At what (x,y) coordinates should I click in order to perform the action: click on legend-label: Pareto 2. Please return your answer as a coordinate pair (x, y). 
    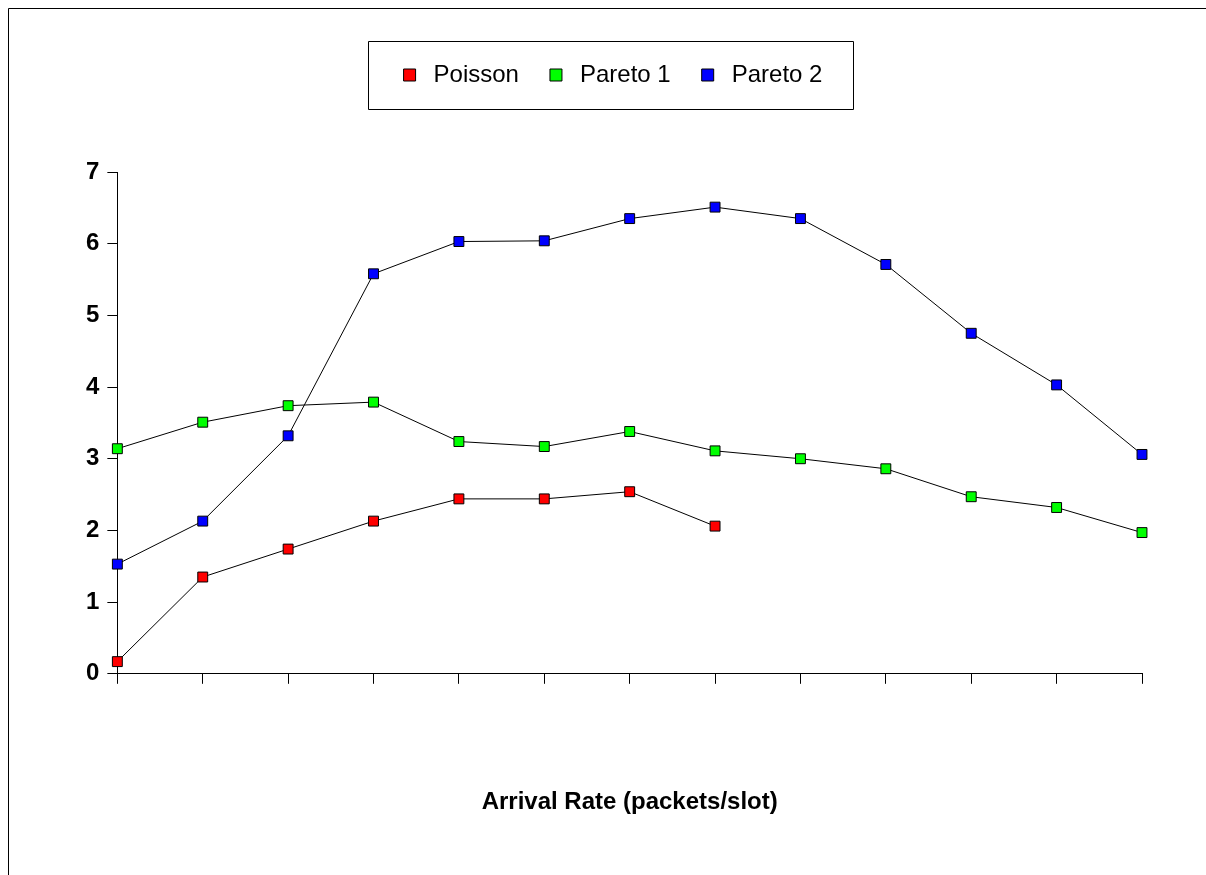
    Looking at the image, I should click on (777, 73).